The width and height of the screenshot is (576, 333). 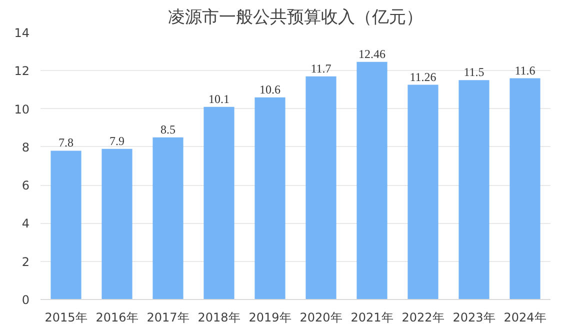 What do you see at coordinates (525, 70) in the screenshot?
I see `data-label: 11.6` at bounding box center [525, 70].